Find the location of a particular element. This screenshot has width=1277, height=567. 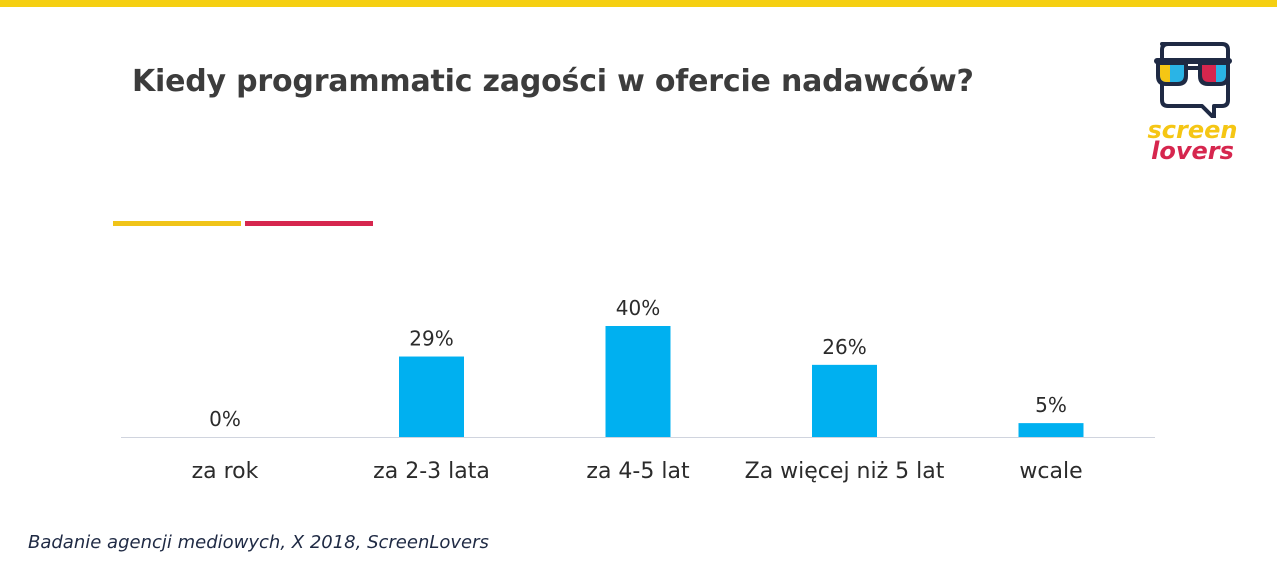

data-label-1: 29% is located at coordinates (431, 339).